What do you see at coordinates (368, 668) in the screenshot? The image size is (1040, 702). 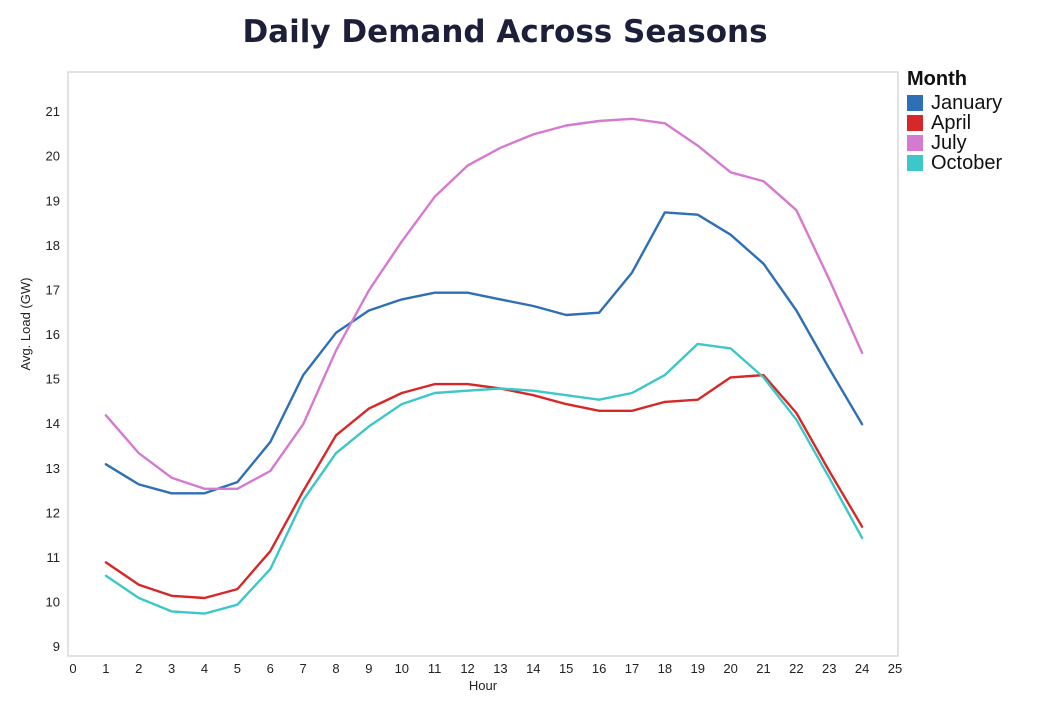 I see `x-tick-label: 9` at bounding box center [368, 668].